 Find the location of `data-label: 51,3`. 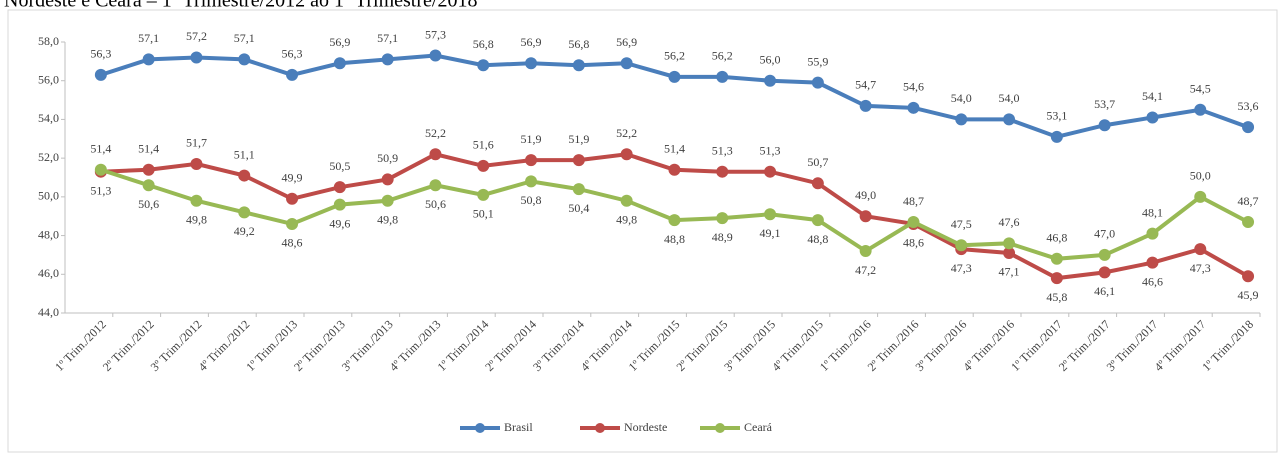

data-label: 51,3 is located at coordinates (100, 190).